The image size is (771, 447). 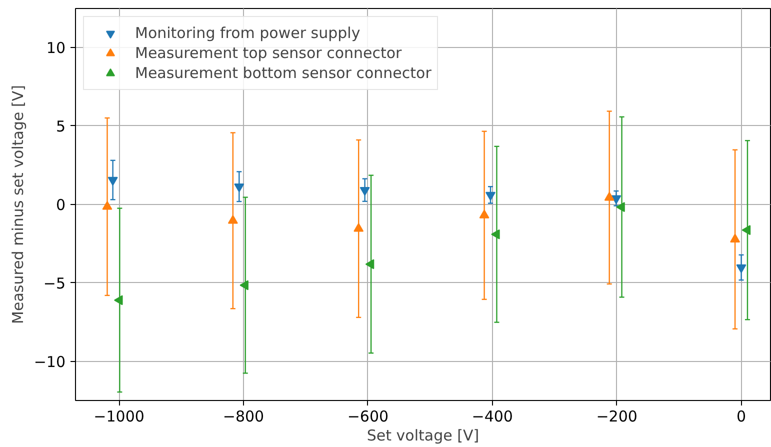 What do you see at coordinates (119, 417) in the screenshot?
I see `x-tick-label: −1000` at bounding box center [119, 417].